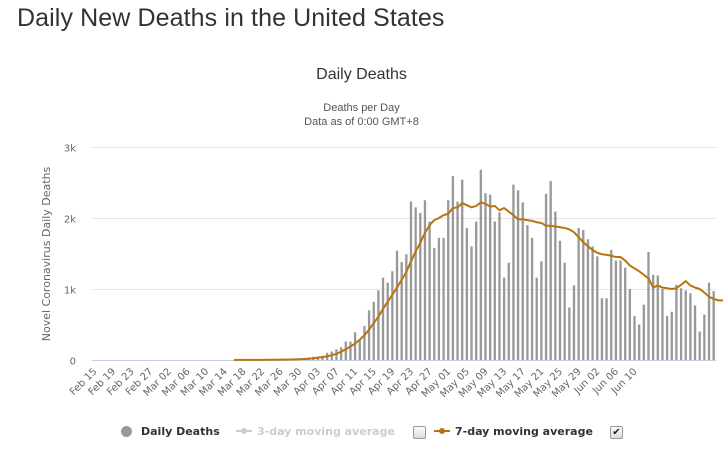 The image size is (723, 450). I want to click on y-tick-label: 0, so click(73, 362).